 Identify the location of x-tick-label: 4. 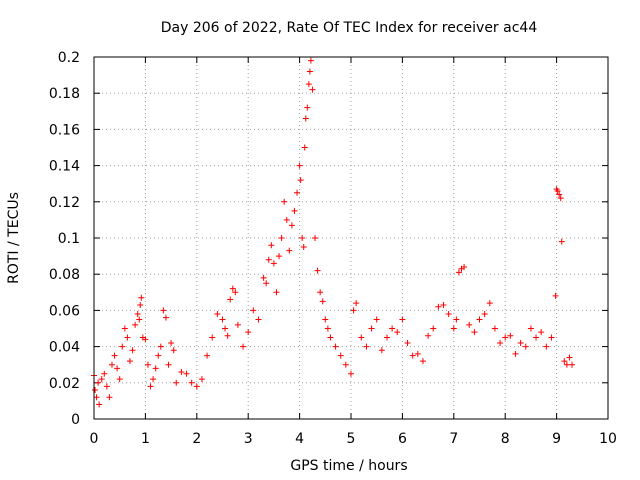
(299, 439).